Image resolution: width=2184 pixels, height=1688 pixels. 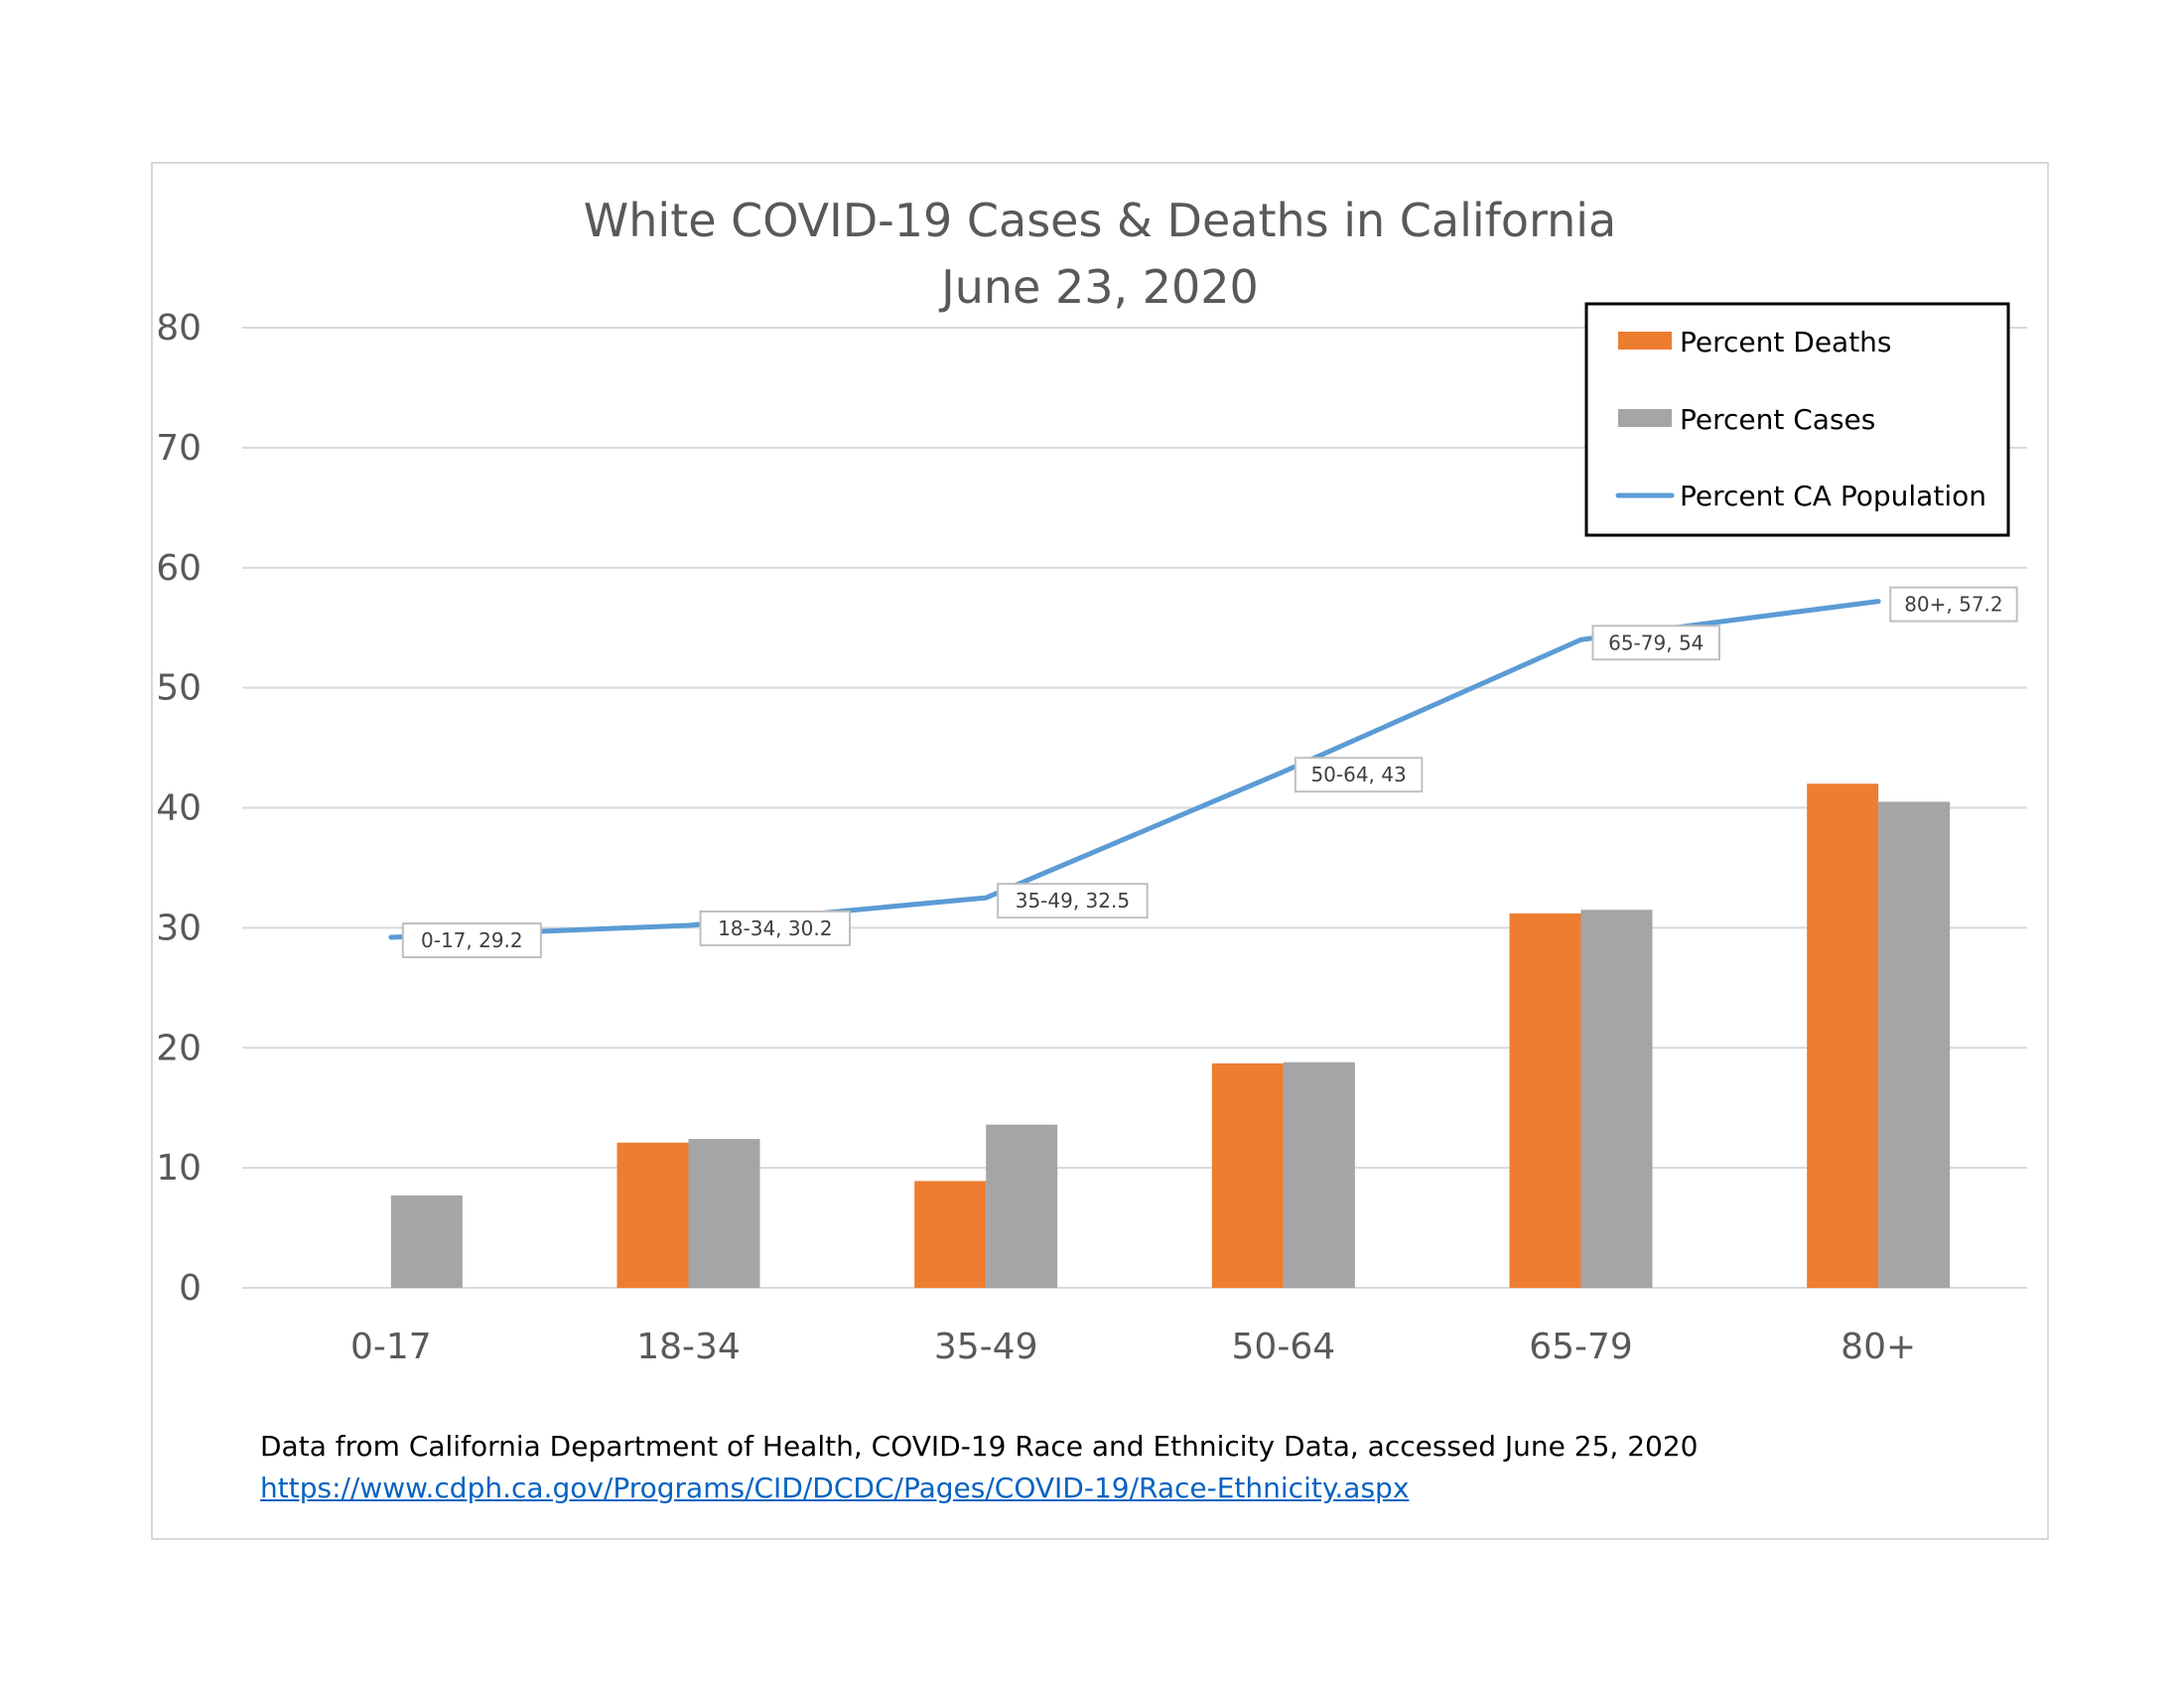 I want to click on legend-label-deaths: Percent Deaths, so click(x=1786, y=342).